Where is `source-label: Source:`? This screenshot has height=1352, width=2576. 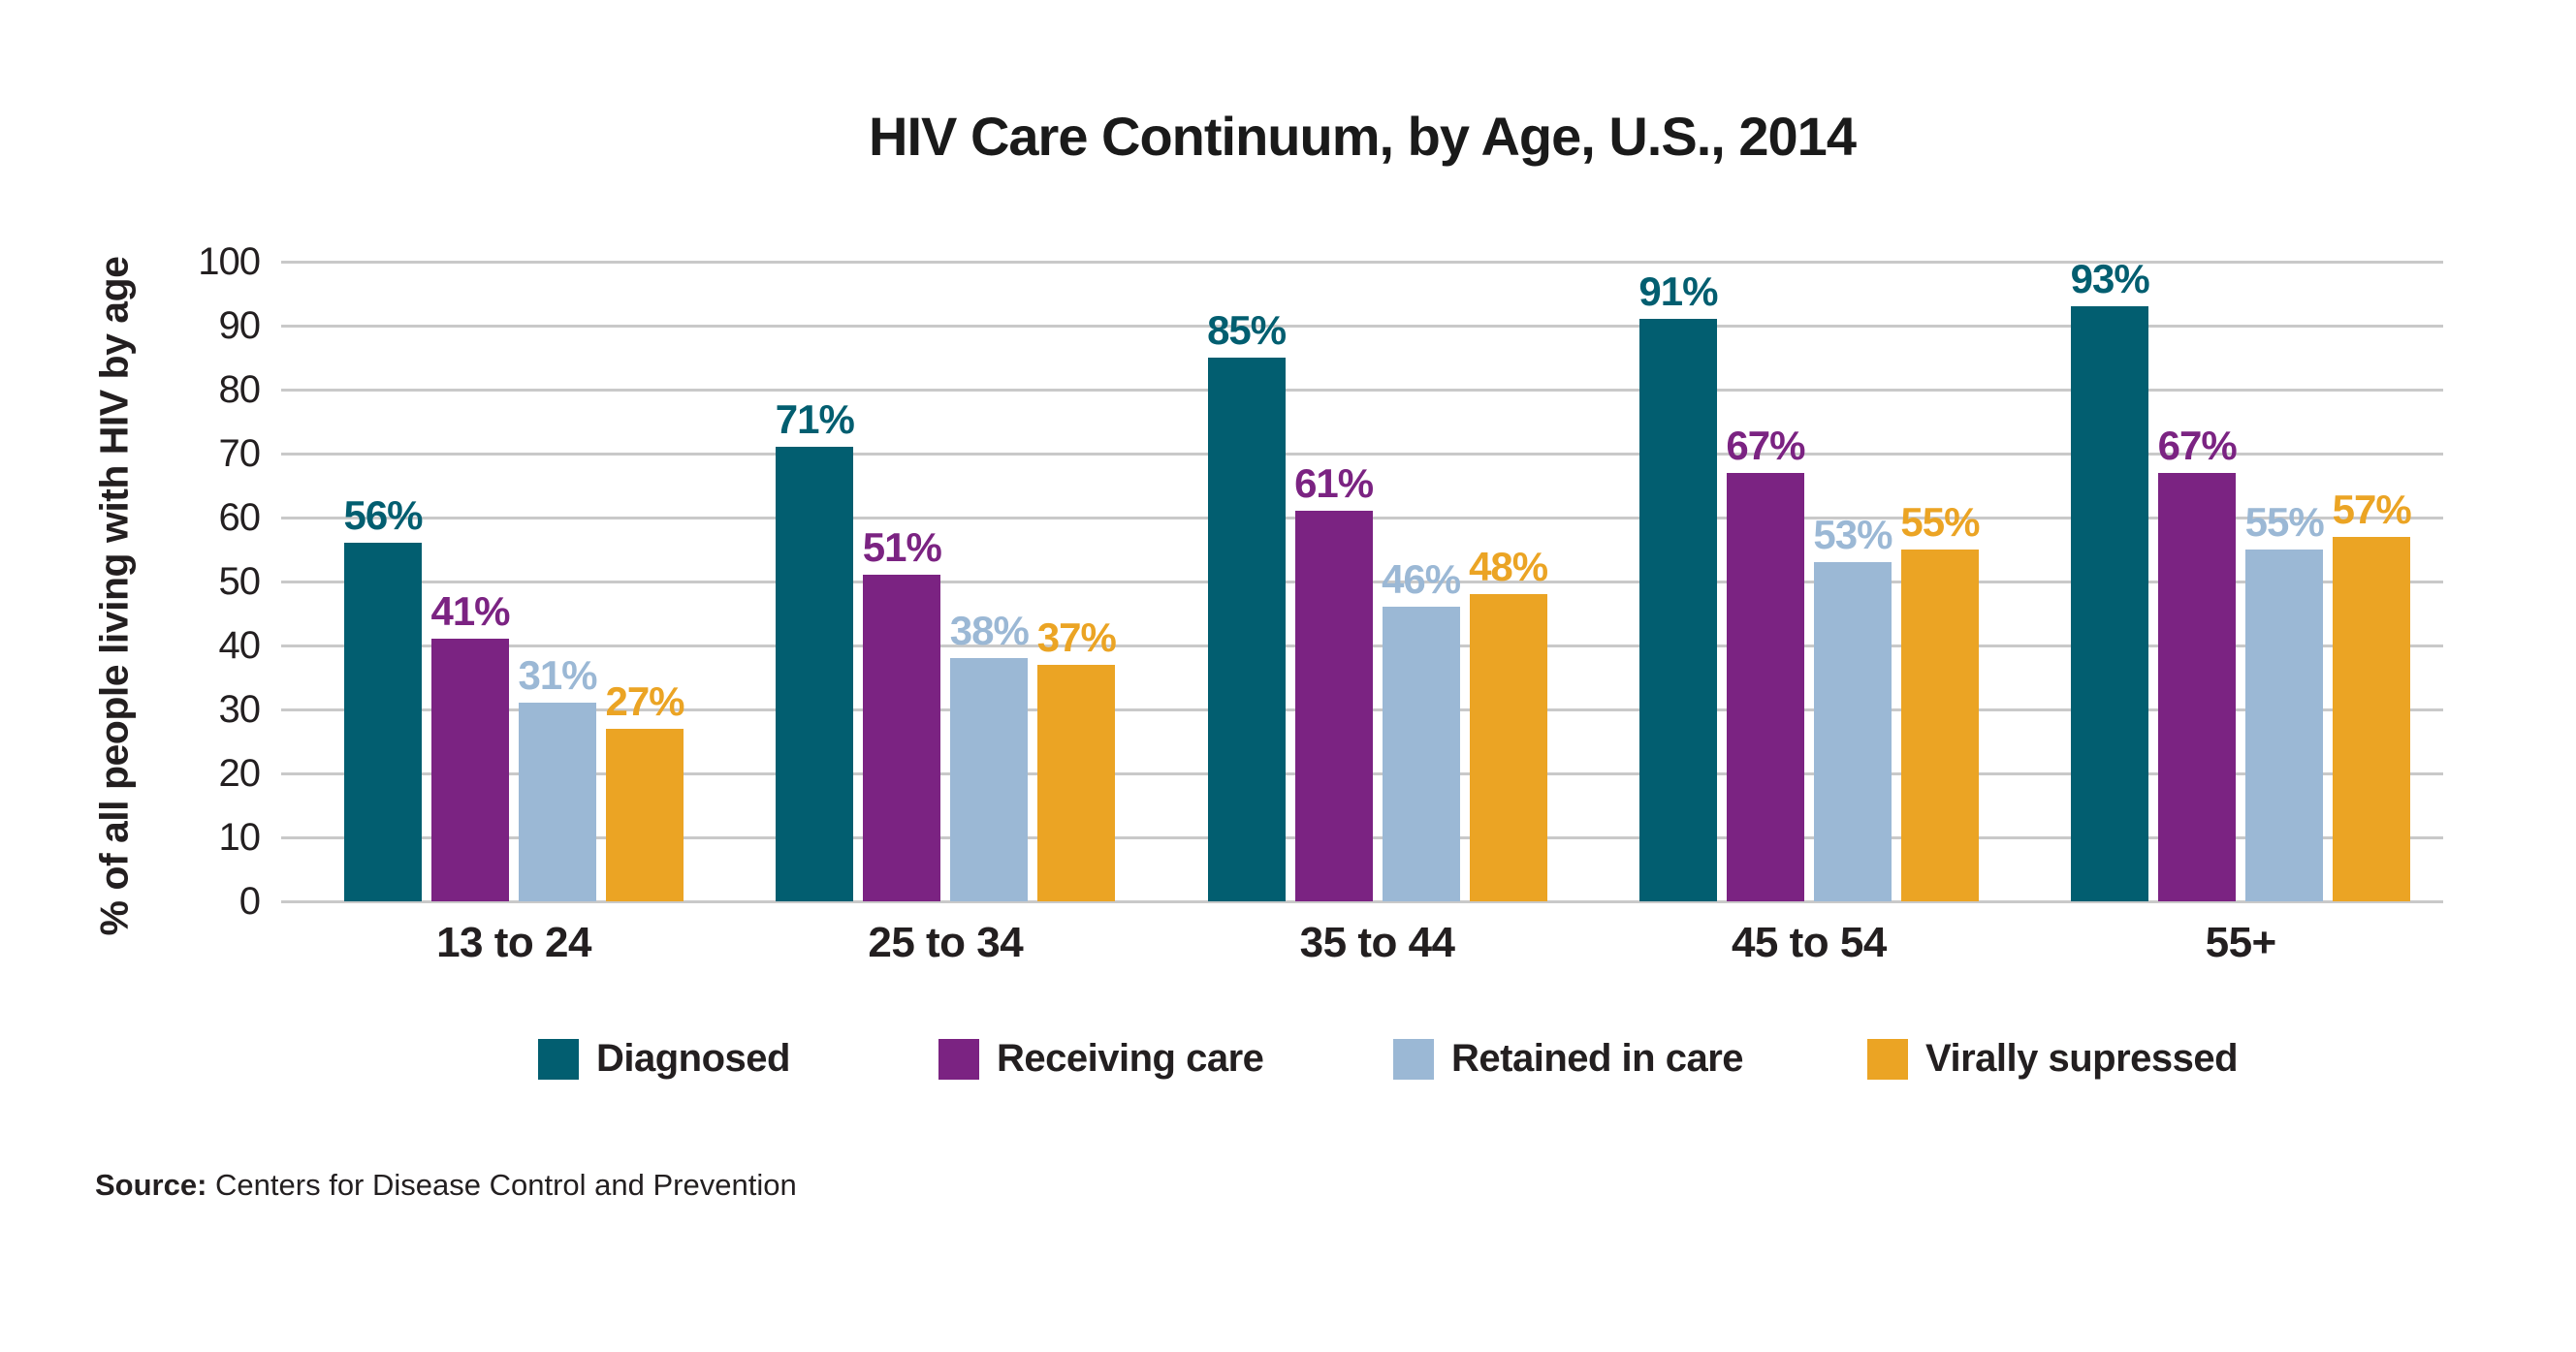 source-label: Source: is located at coordinates (151, 1185).